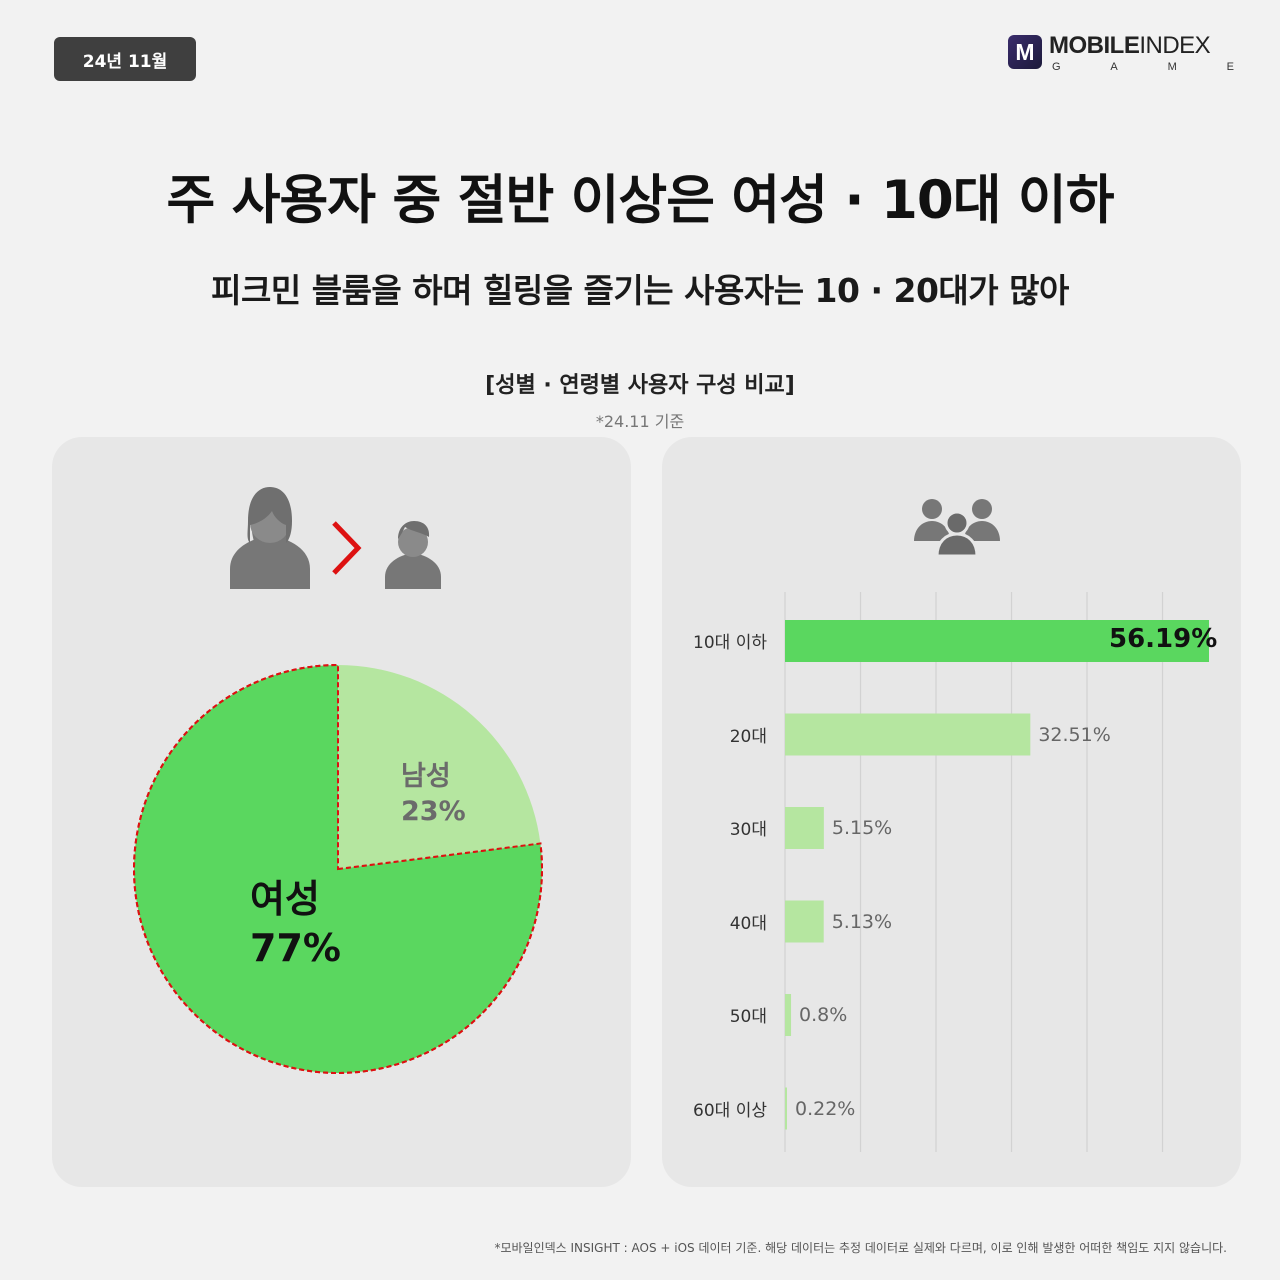 The height and width of the screenshot is (1280, 1280). I want to click on bar-category-label: 10대 이하, so click(730, 643).